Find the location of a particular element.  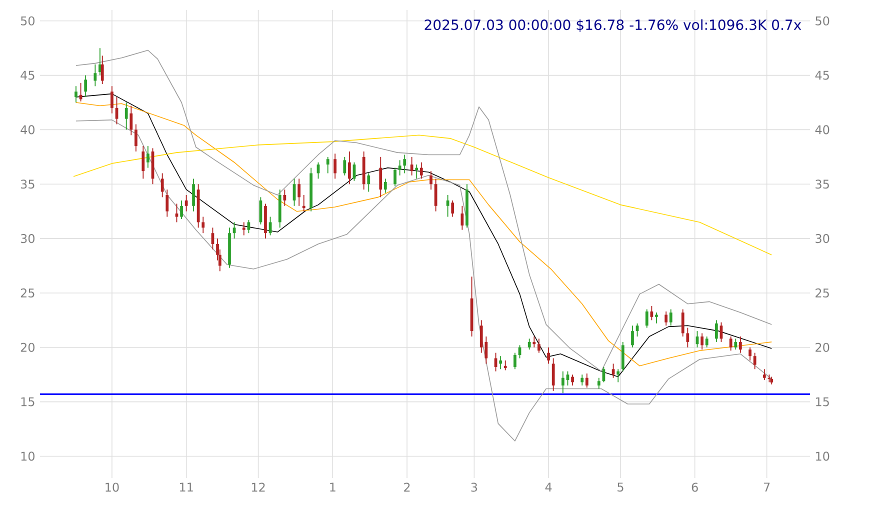

y2-tick-label: 10 is located at coordinates (823, 456).